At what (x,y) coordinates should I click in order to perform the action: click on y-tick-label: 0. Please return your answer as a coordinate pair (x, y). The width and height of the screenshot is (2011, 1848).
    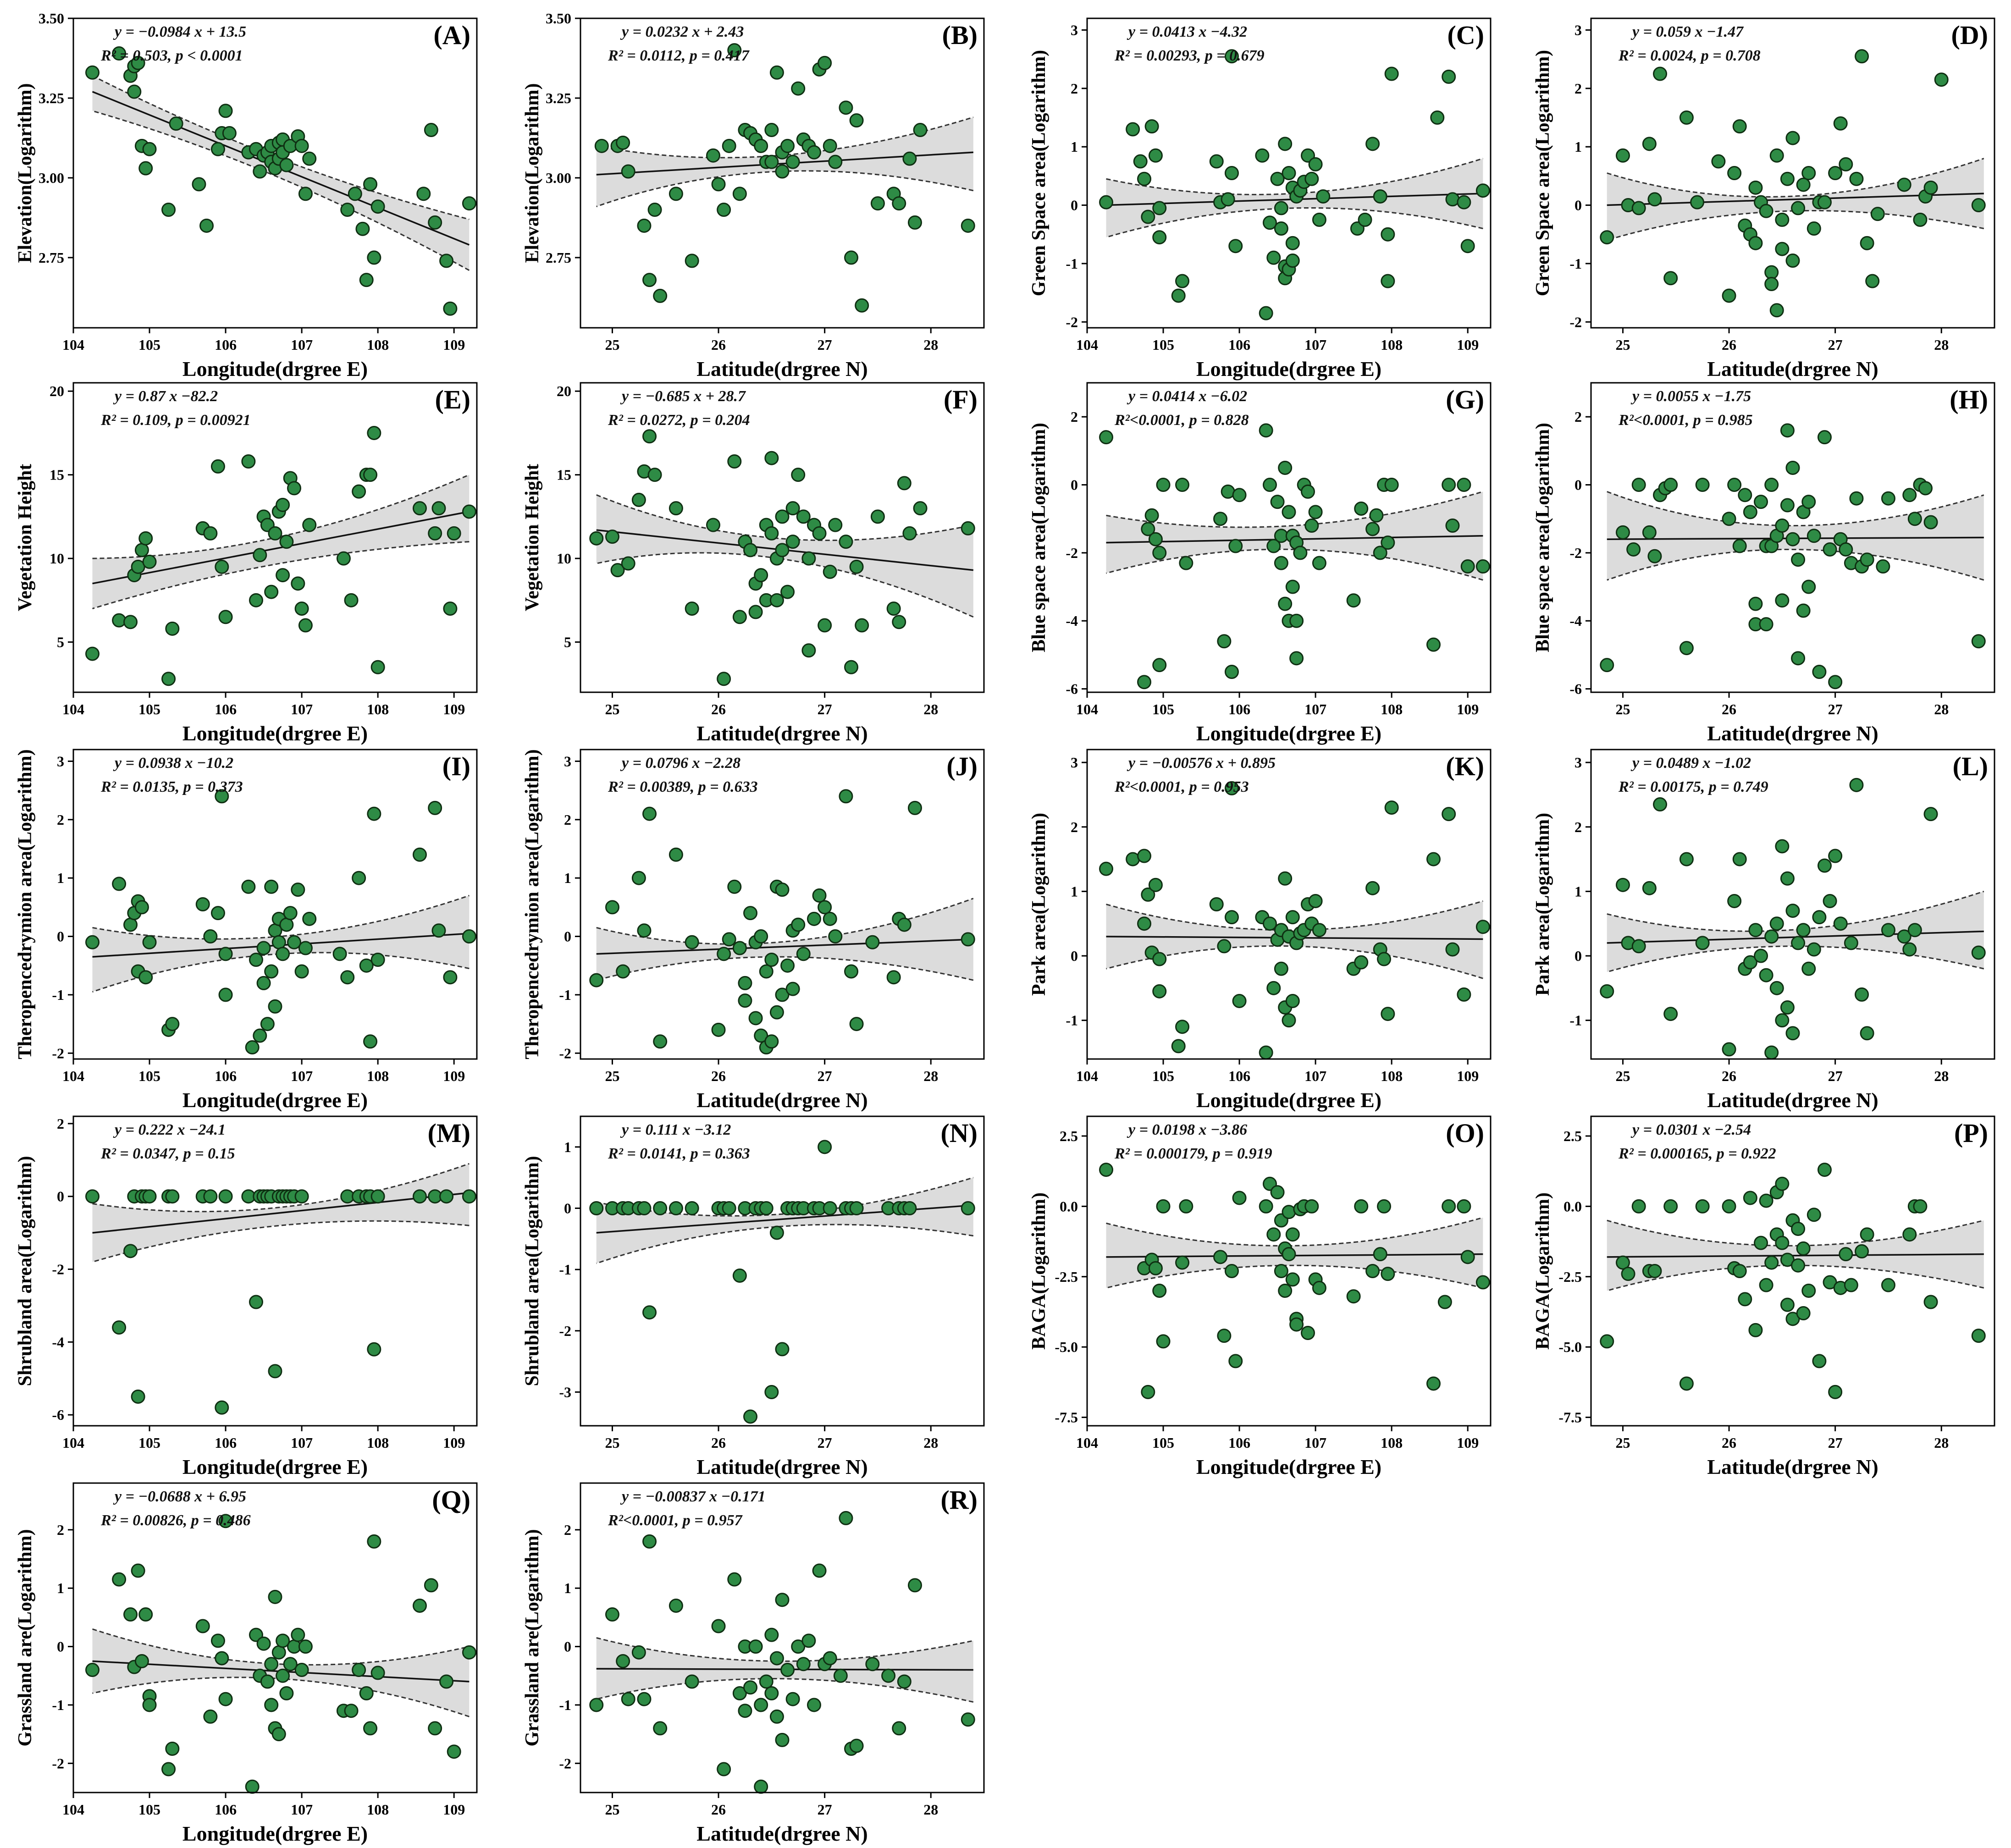
    Looking at the image, I should click on (60, 936).